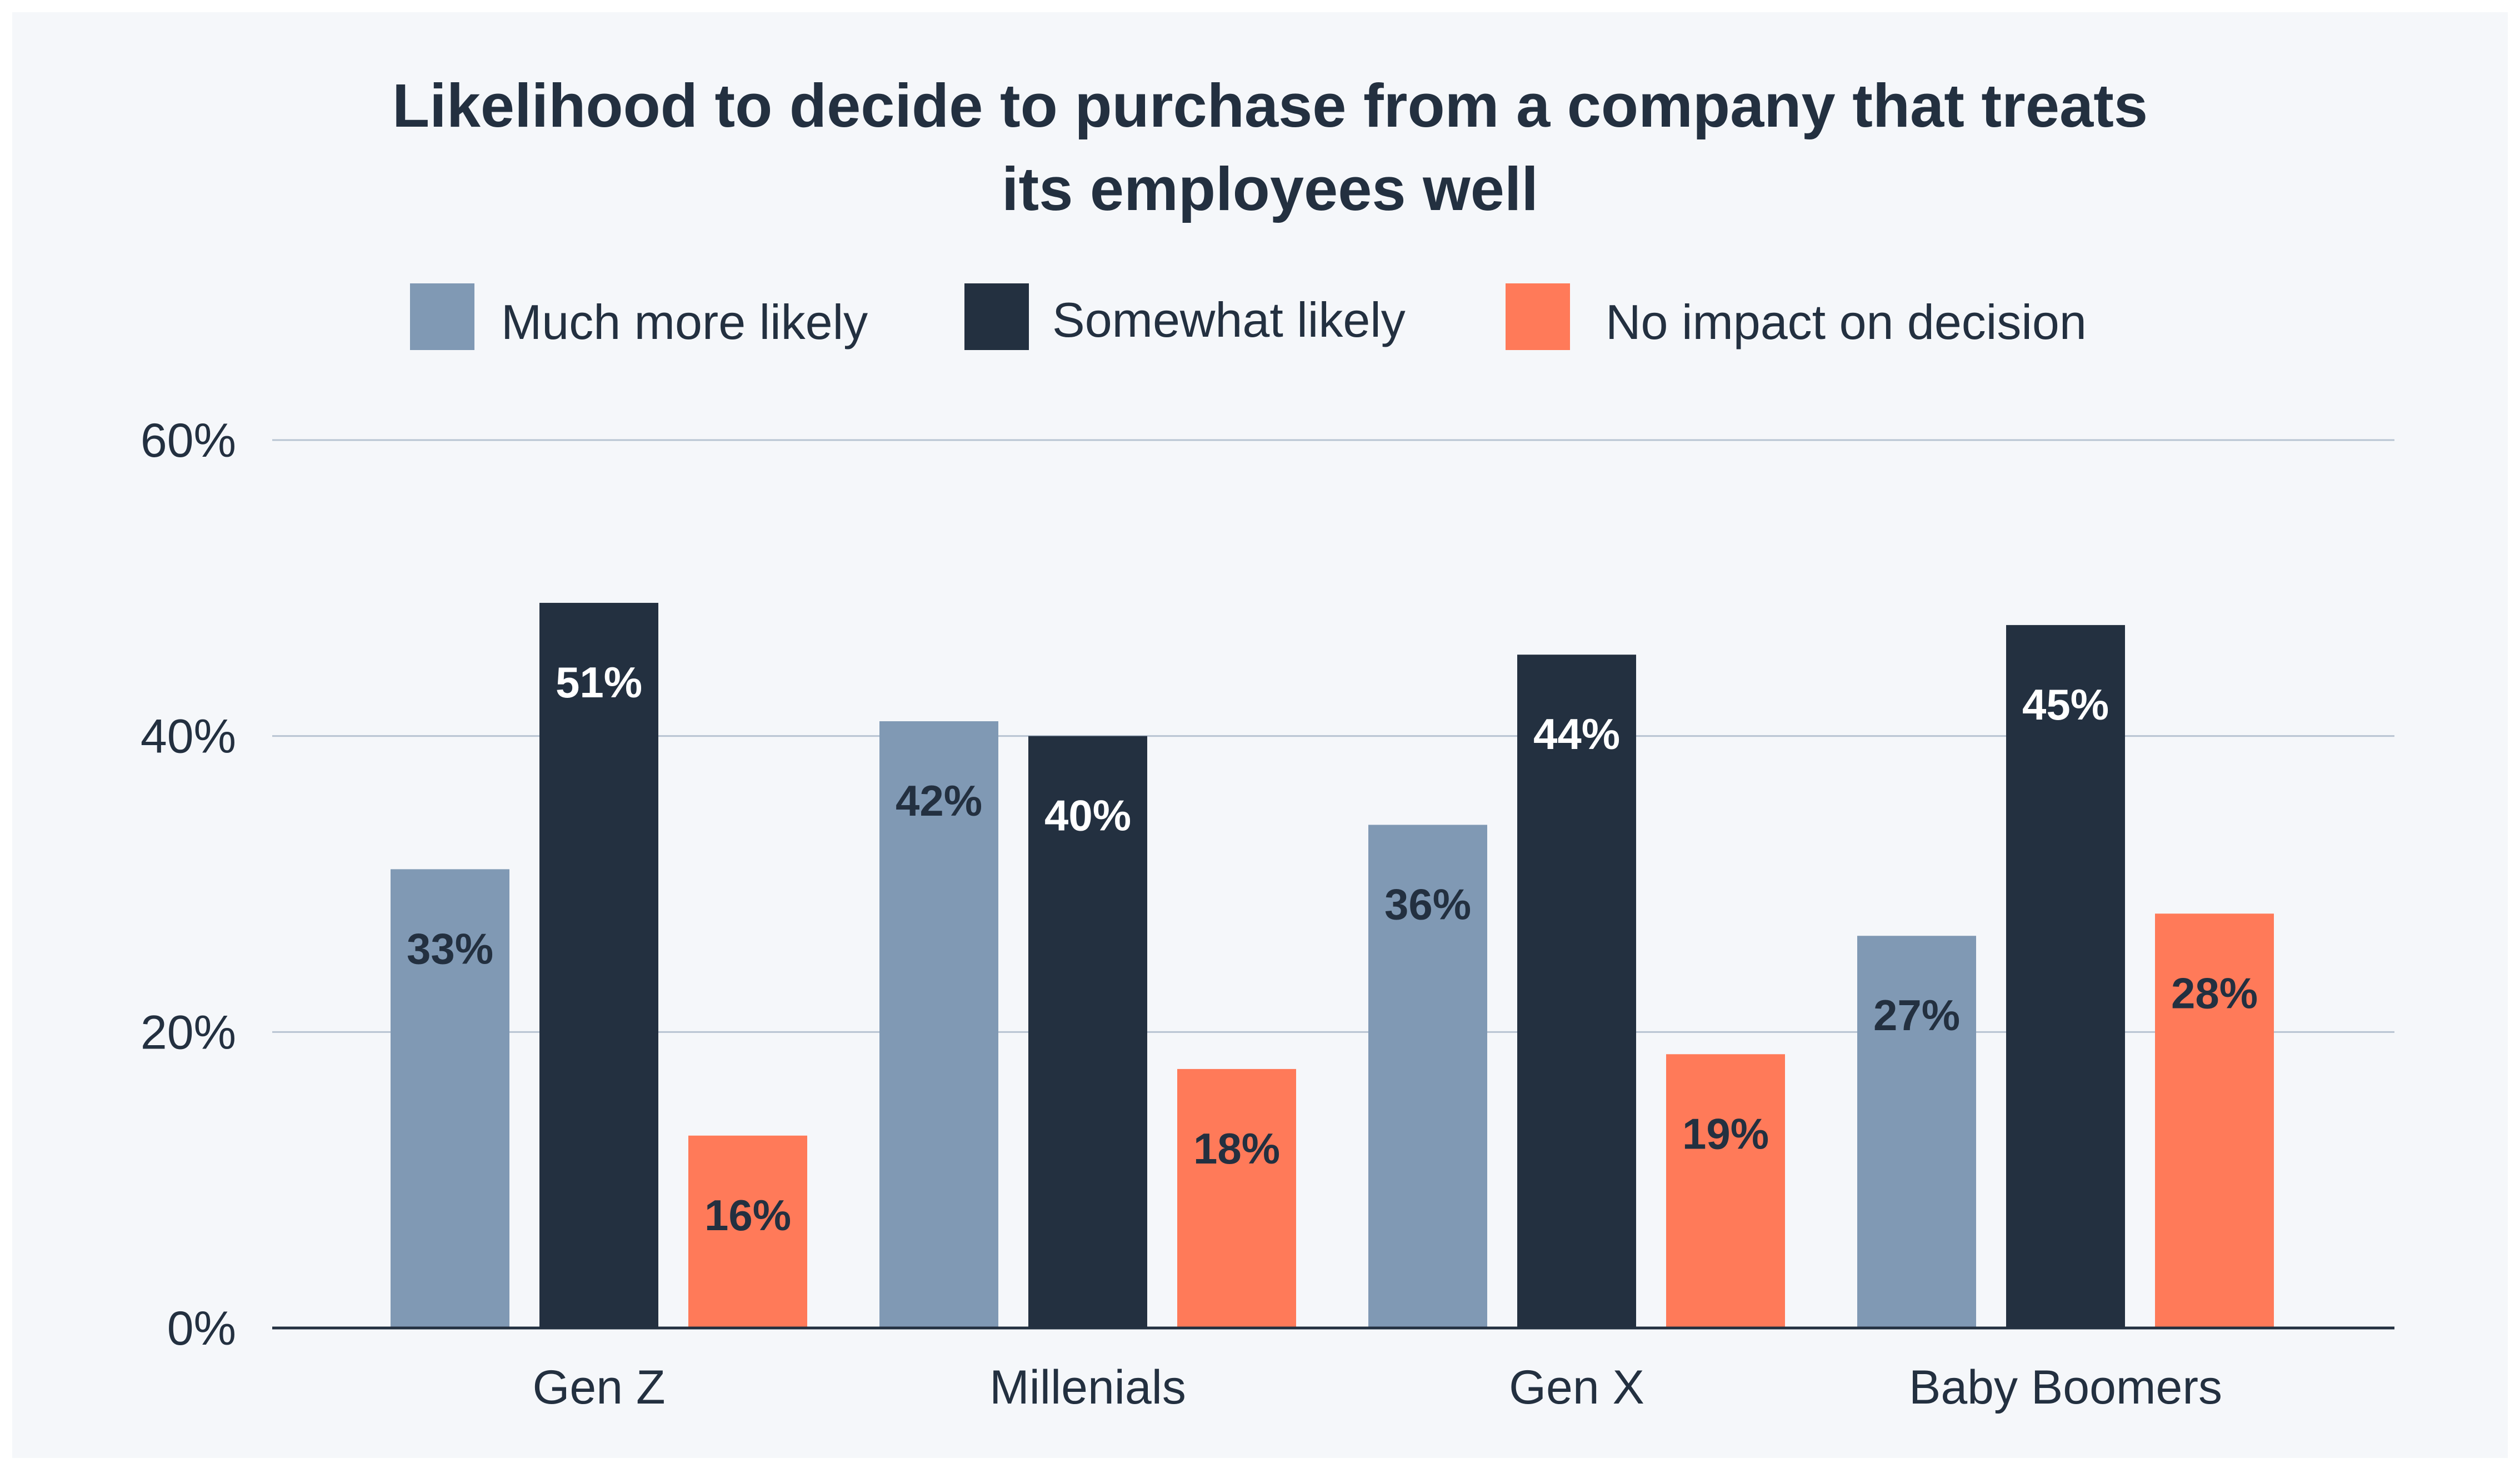 Image resolution: width=2520 pixels, height=1473 pixels. Describe the element at coordinates (598, 965) in the screenshot. I see `bar-gen-z-somewhat-likely` at that location.